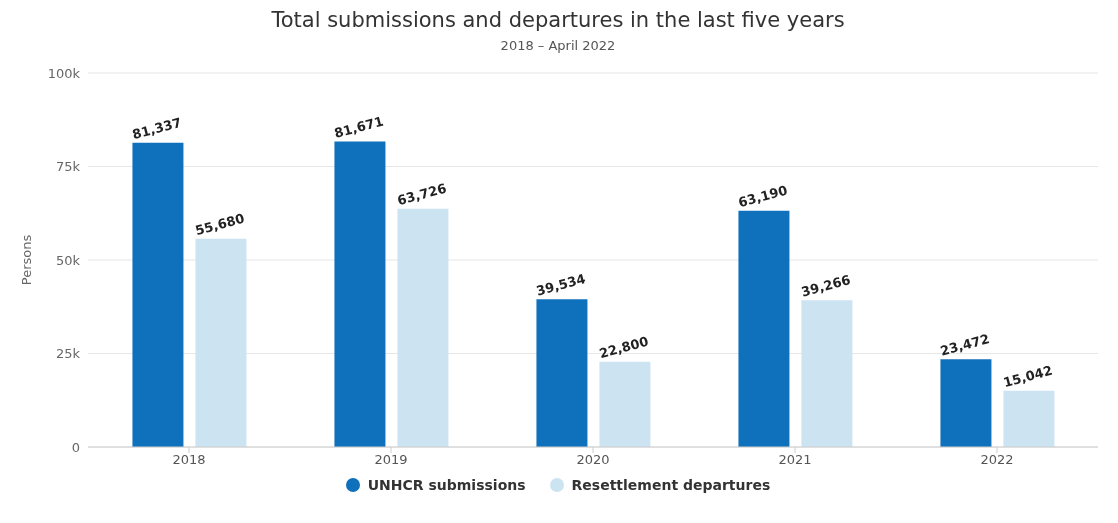 The height and width of the screenshot is (523, 1118). What do you see at coordinates (825, 286) in the screenshot?
I see `data-label: 39,266` at bounding box center [825, 286].